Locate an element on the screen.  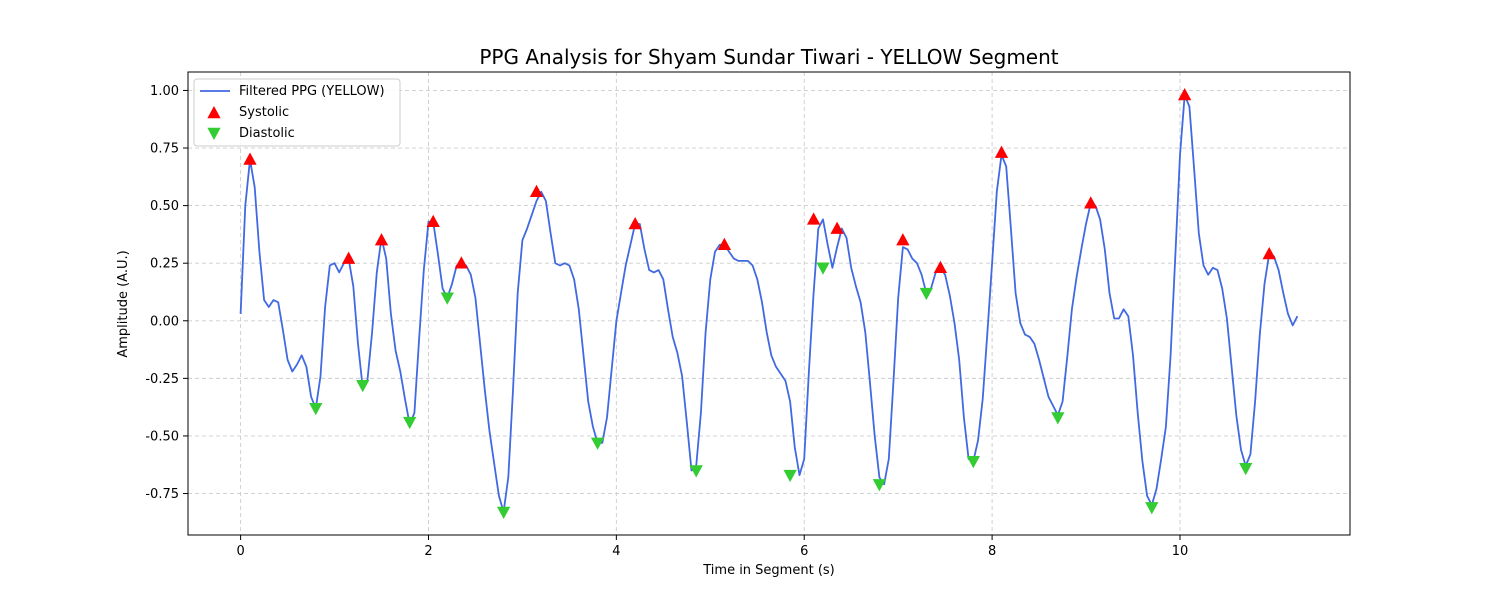
x-tick-label: 8 is located at coordinates (992, 551).